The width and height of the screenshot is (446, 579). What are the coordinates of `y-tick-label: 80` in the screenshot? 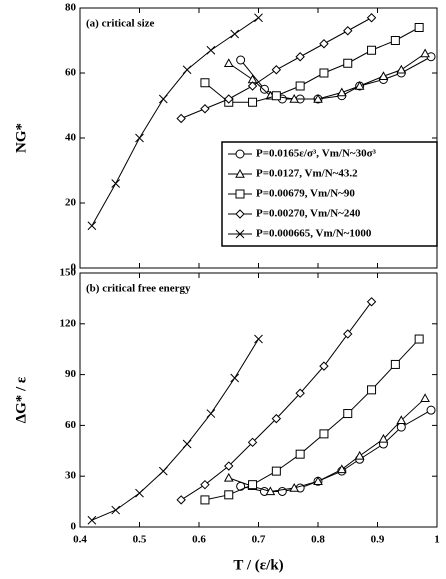 It's located at (71, 8).